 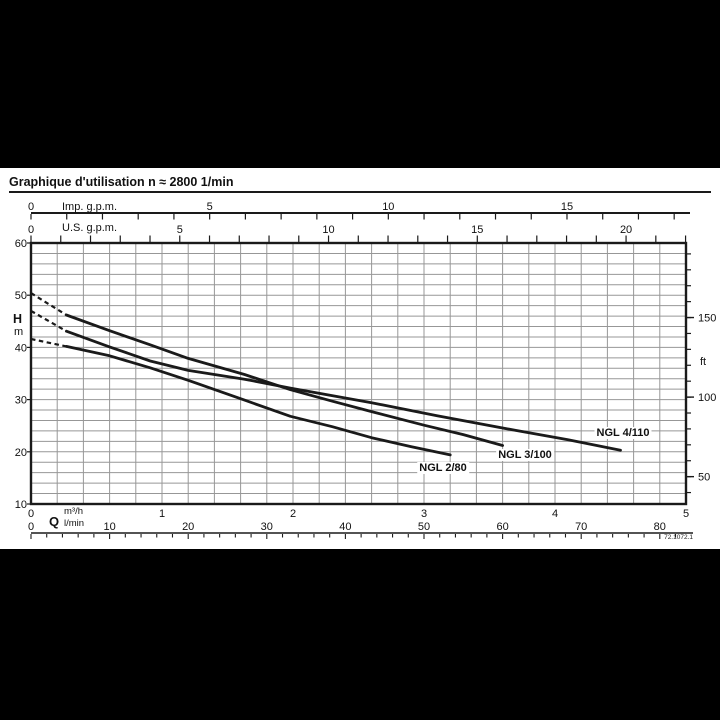 What do you see at coordinates (358, 514) in the screenshot?
I see `m3h-axis: 0 1 2 3 4 5` at bounding box center [358, 514].